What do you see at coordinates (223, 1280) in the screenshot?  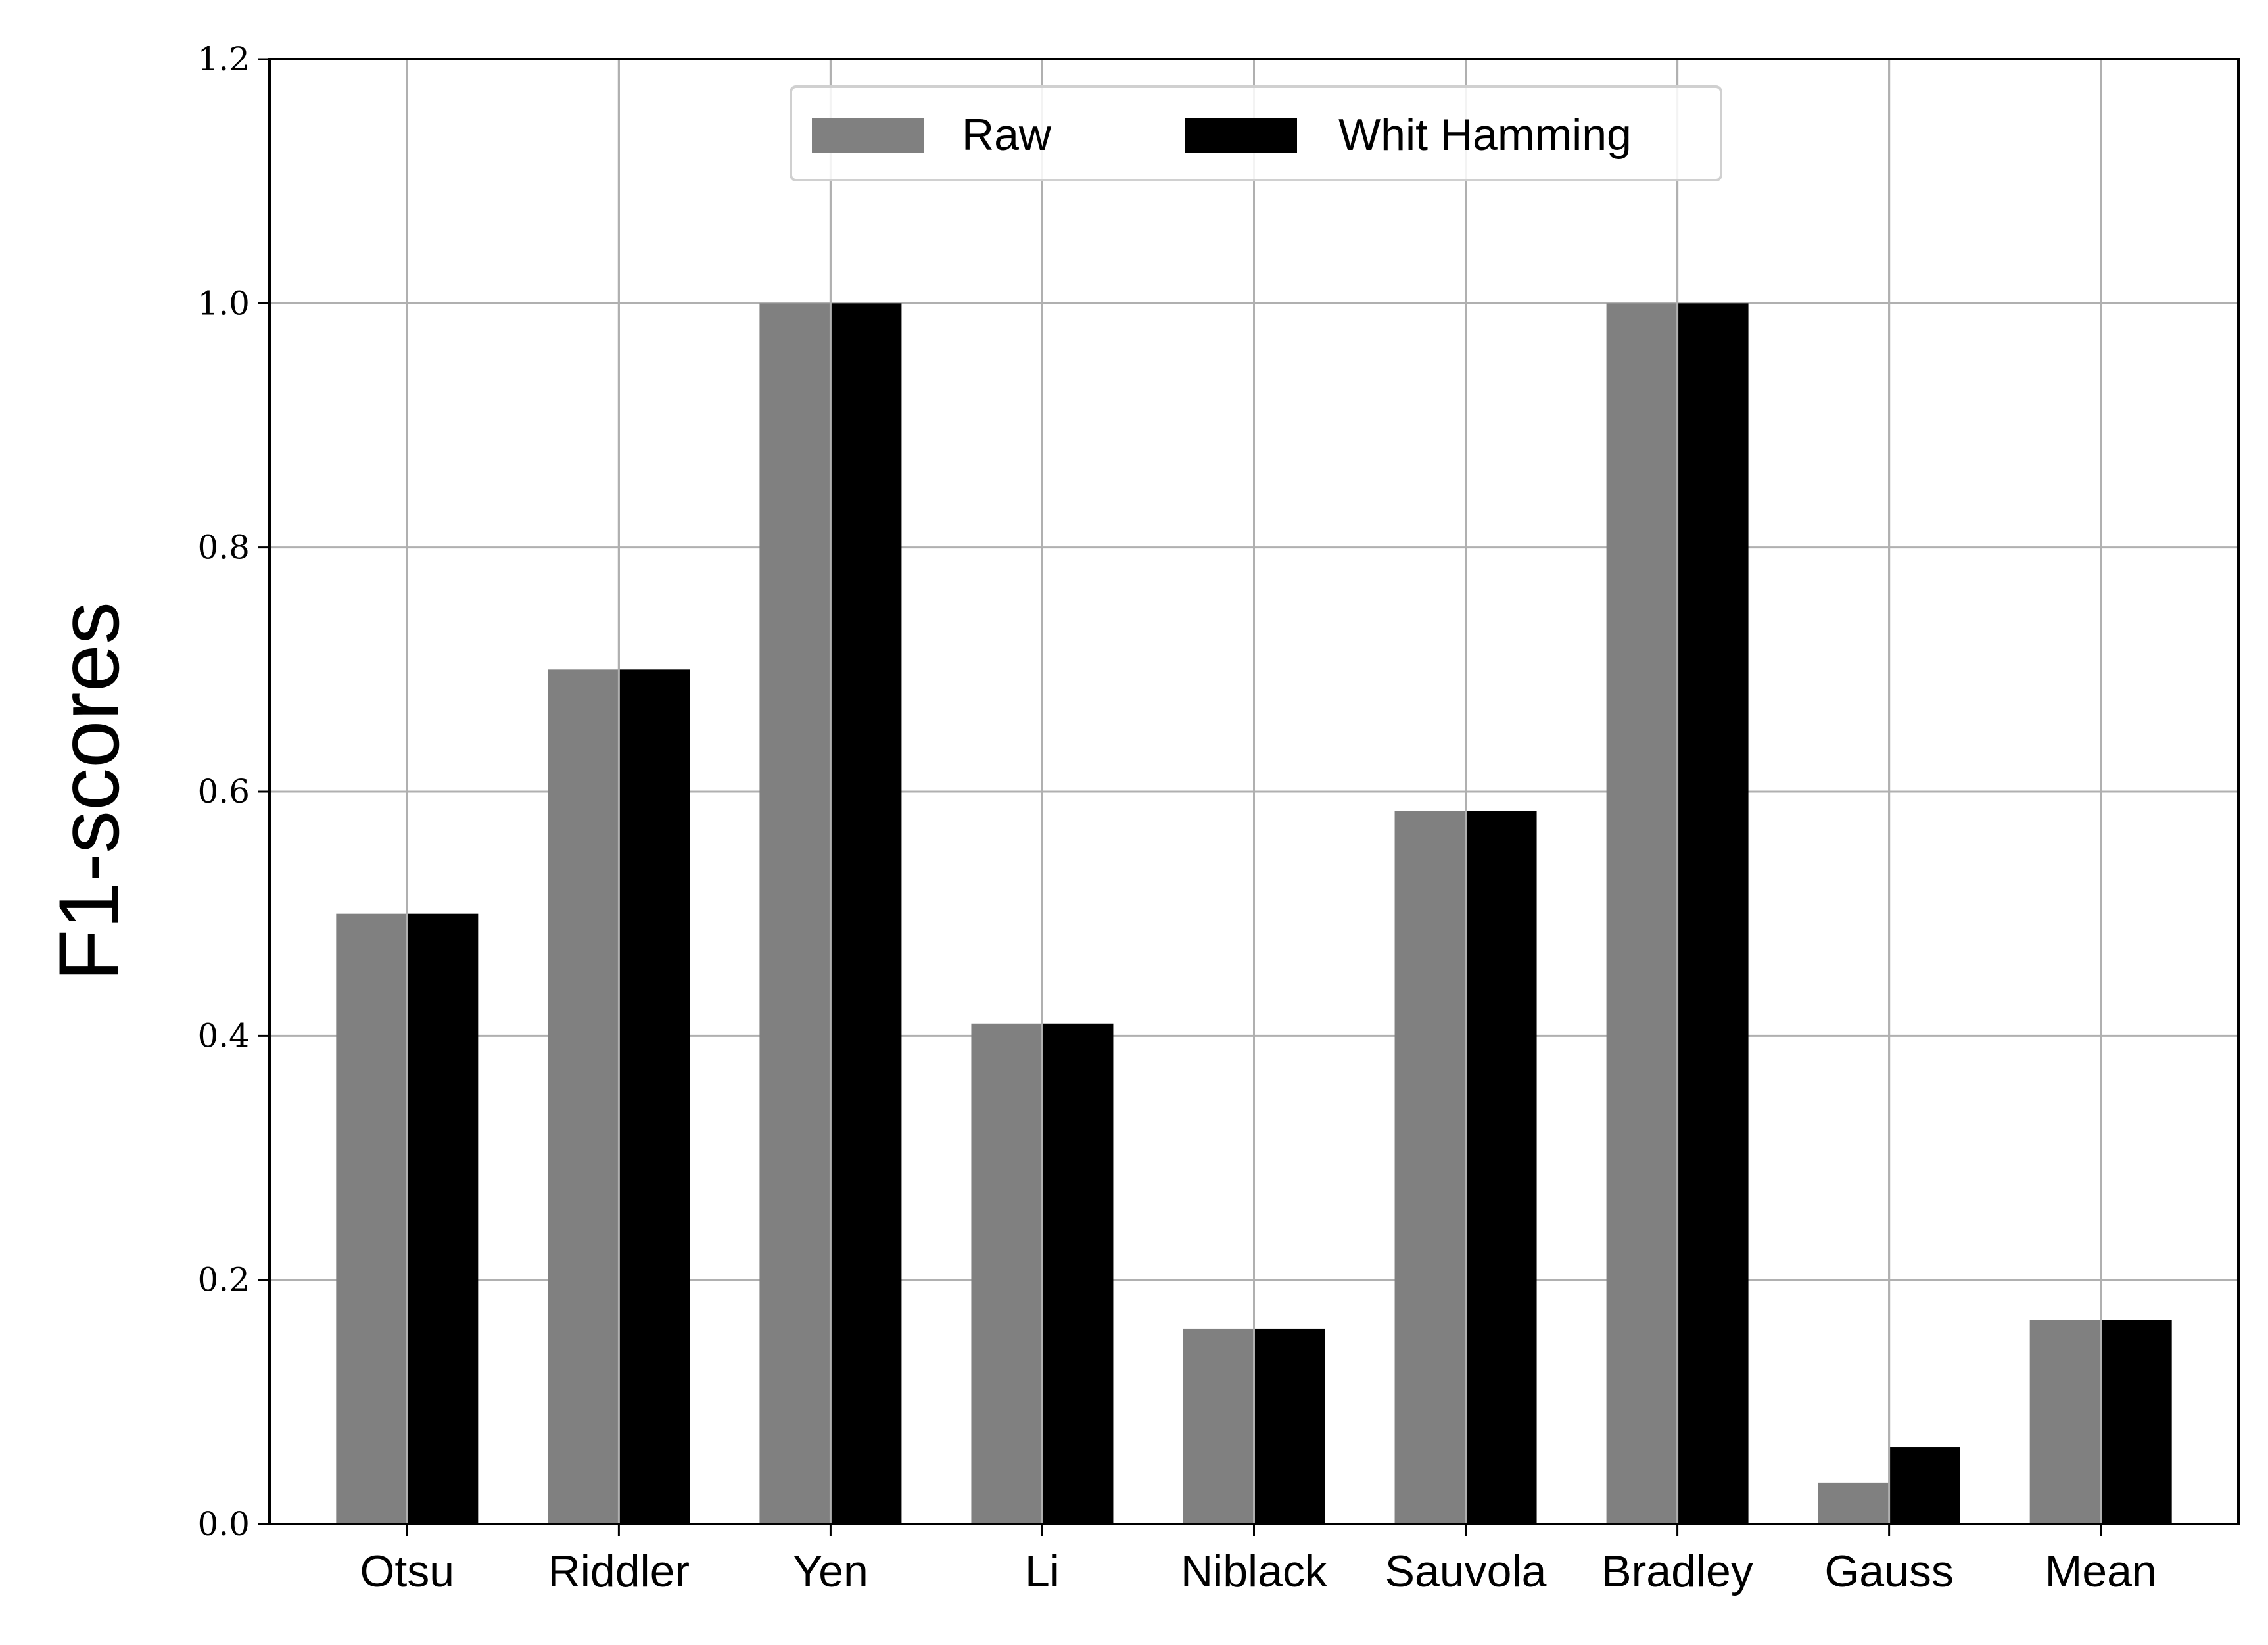 I see `y-tick-label: 0.2` at bounding box center [223, 1280].